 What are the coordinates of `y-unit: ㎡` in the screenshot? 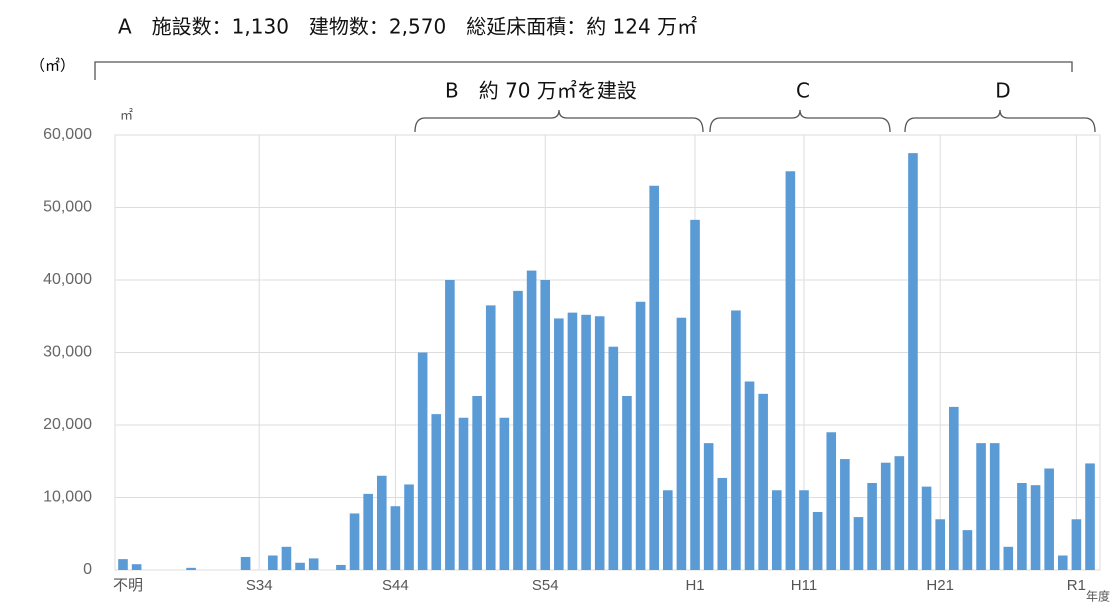 It's located at (126, 116).